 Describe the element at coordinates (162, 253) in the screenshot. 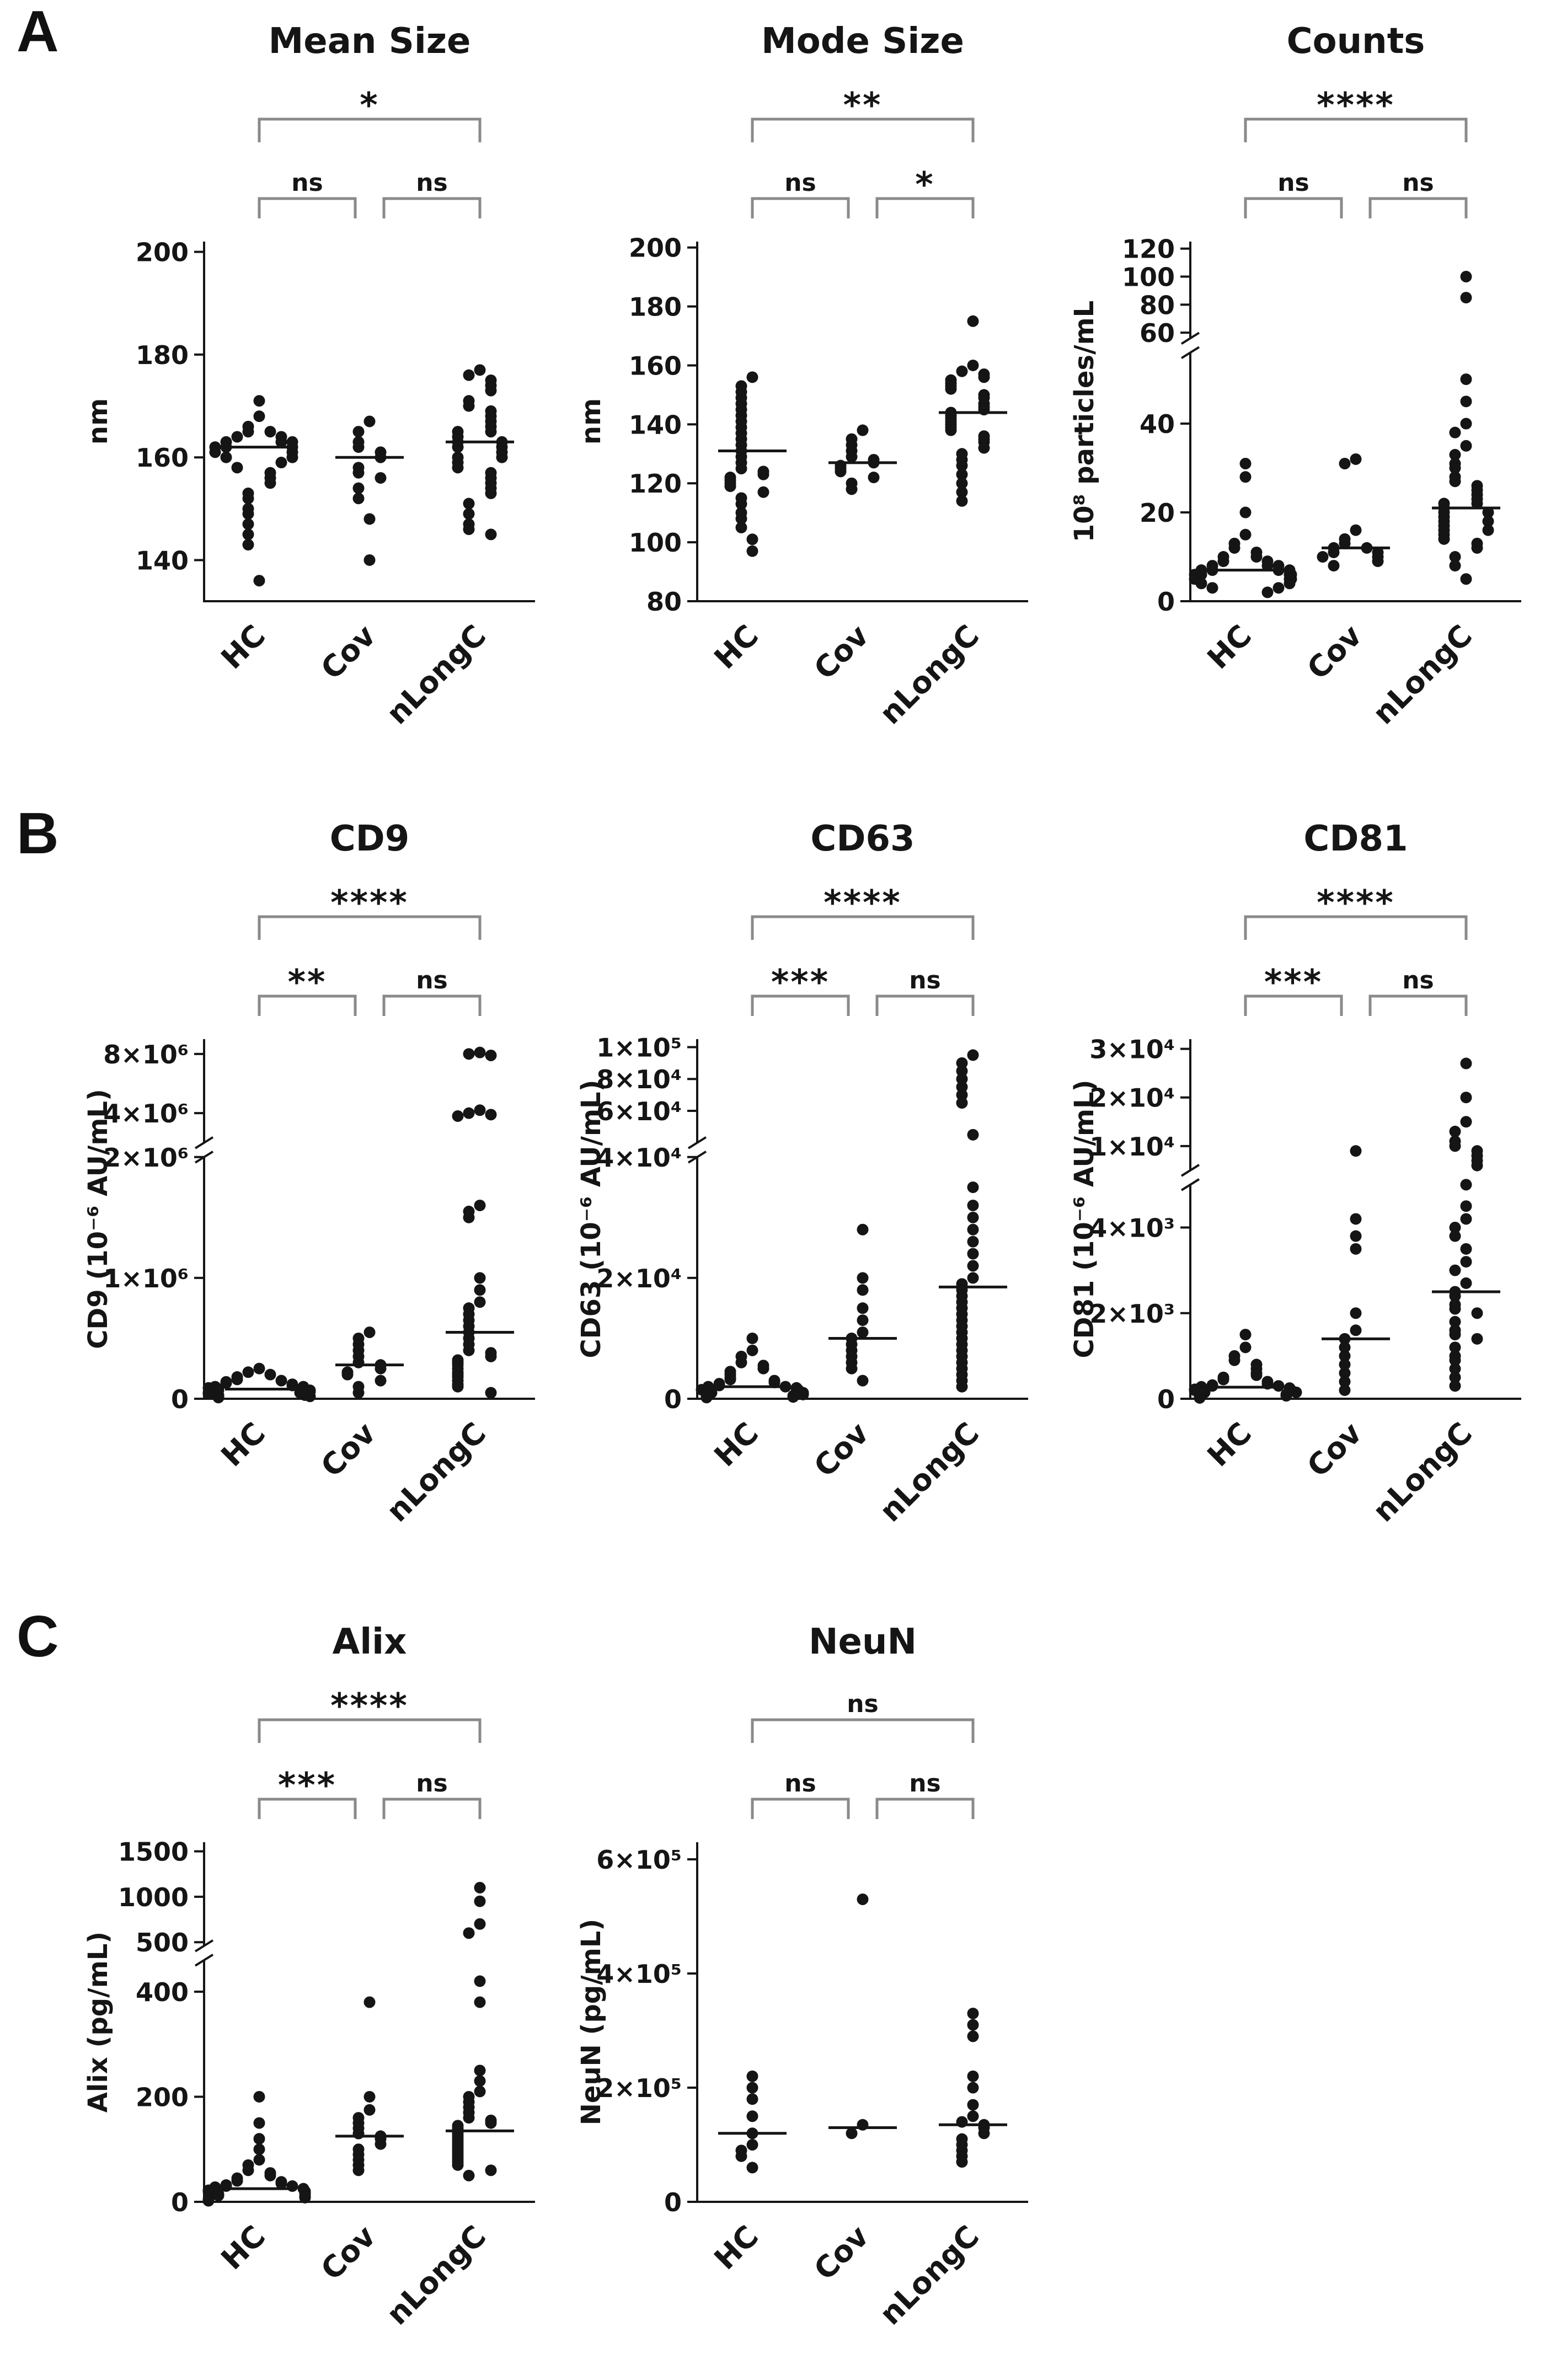

I see `tick-label: 200` at that location.